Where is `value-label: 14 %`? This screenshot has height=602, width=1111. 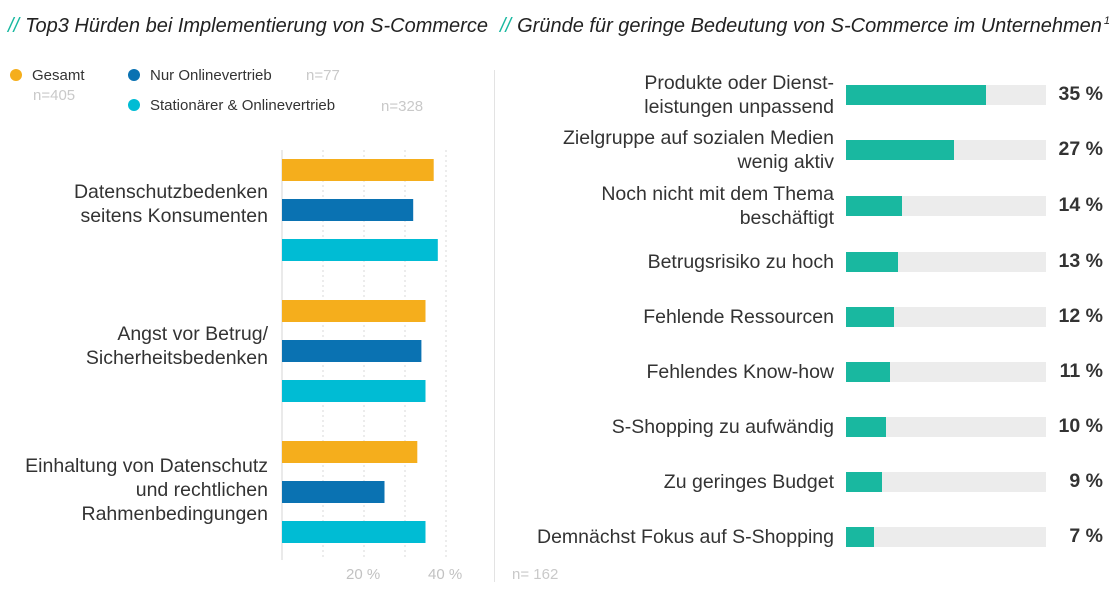
value-label: 14 % is located at coordinates (1080, 205).